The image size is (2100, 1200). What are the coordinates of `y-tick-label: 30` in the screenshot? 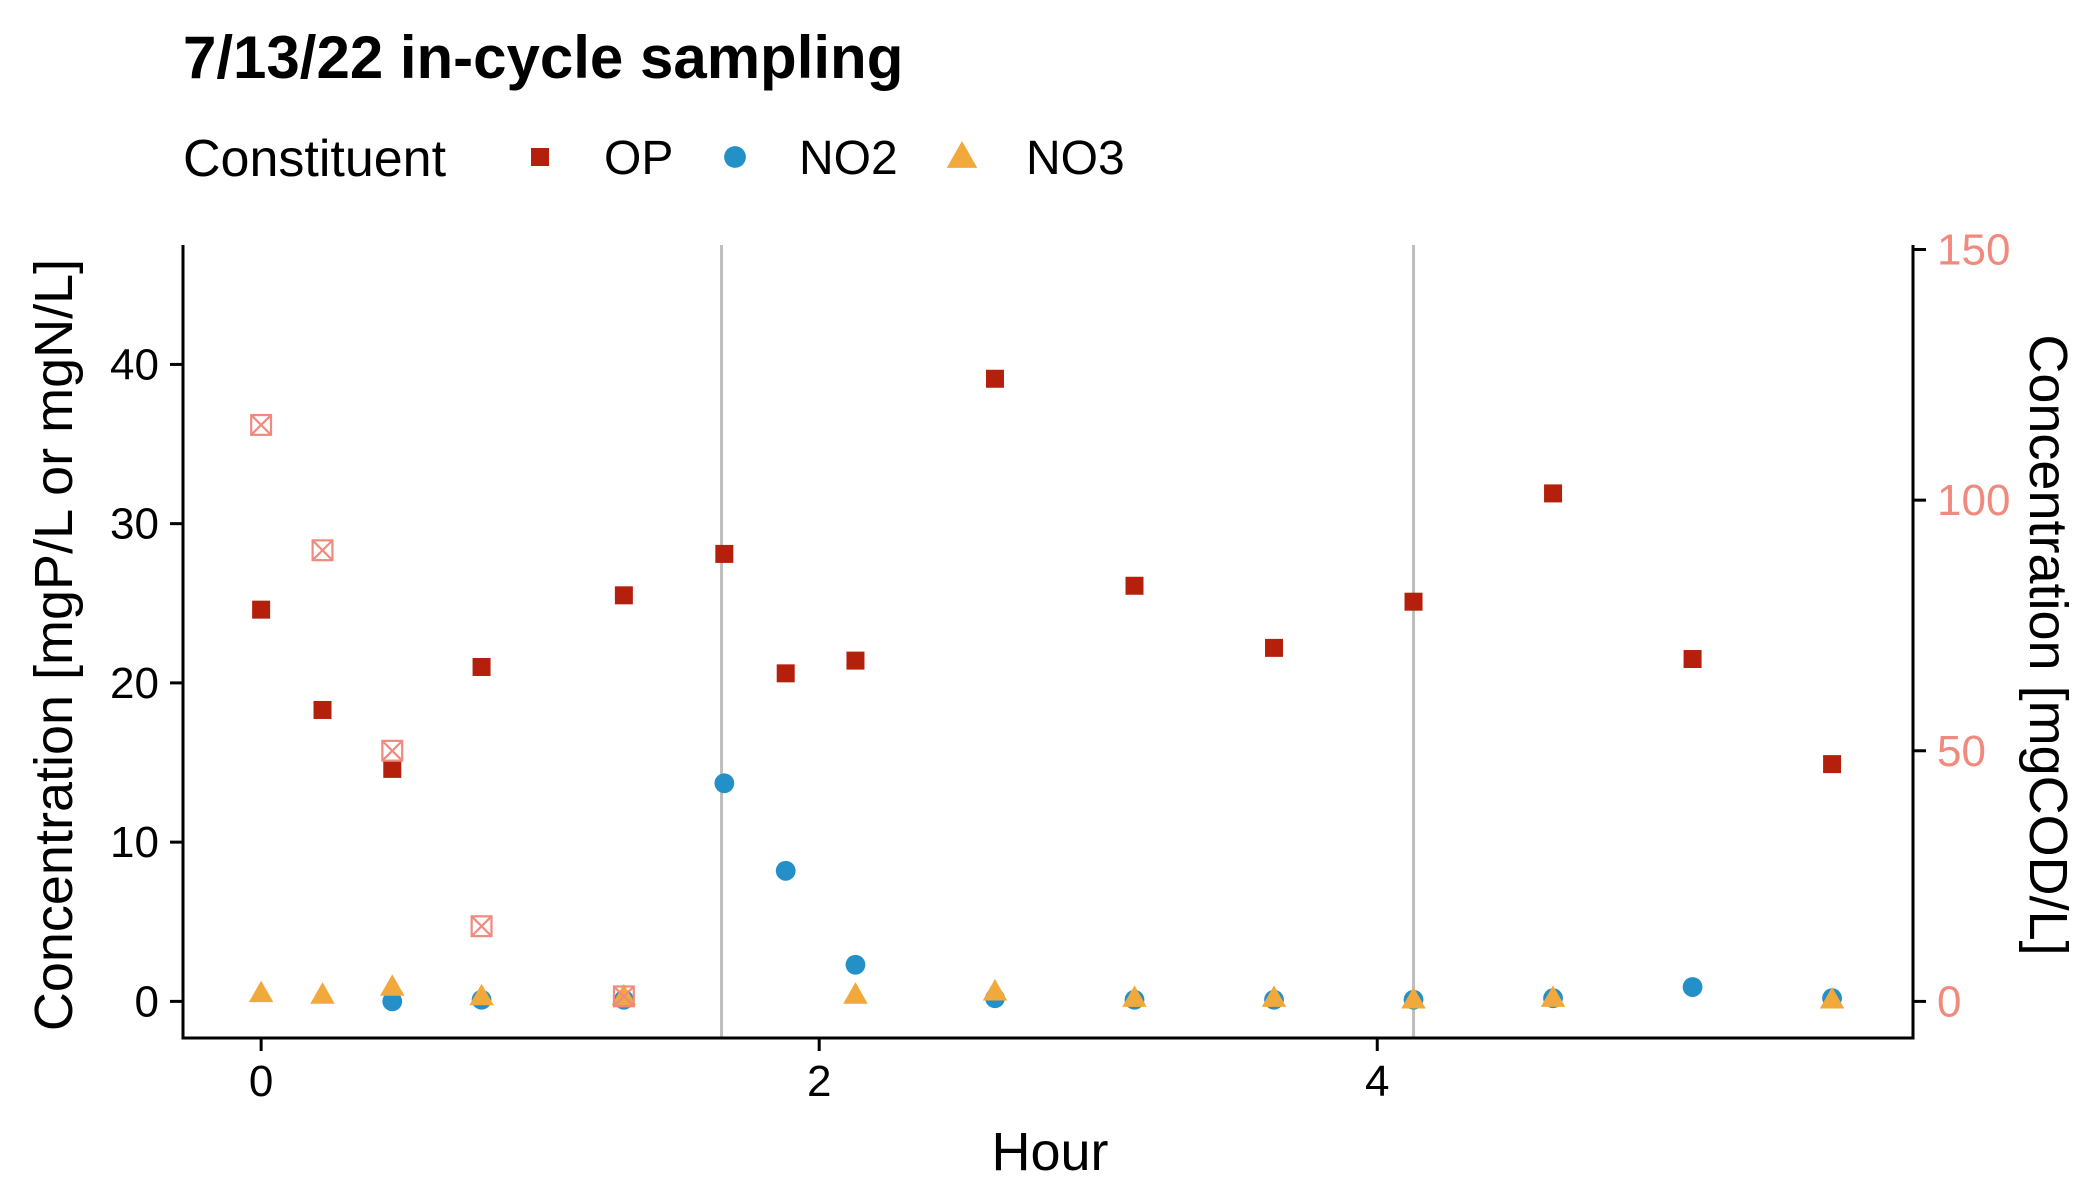 It's located at (134, 524).